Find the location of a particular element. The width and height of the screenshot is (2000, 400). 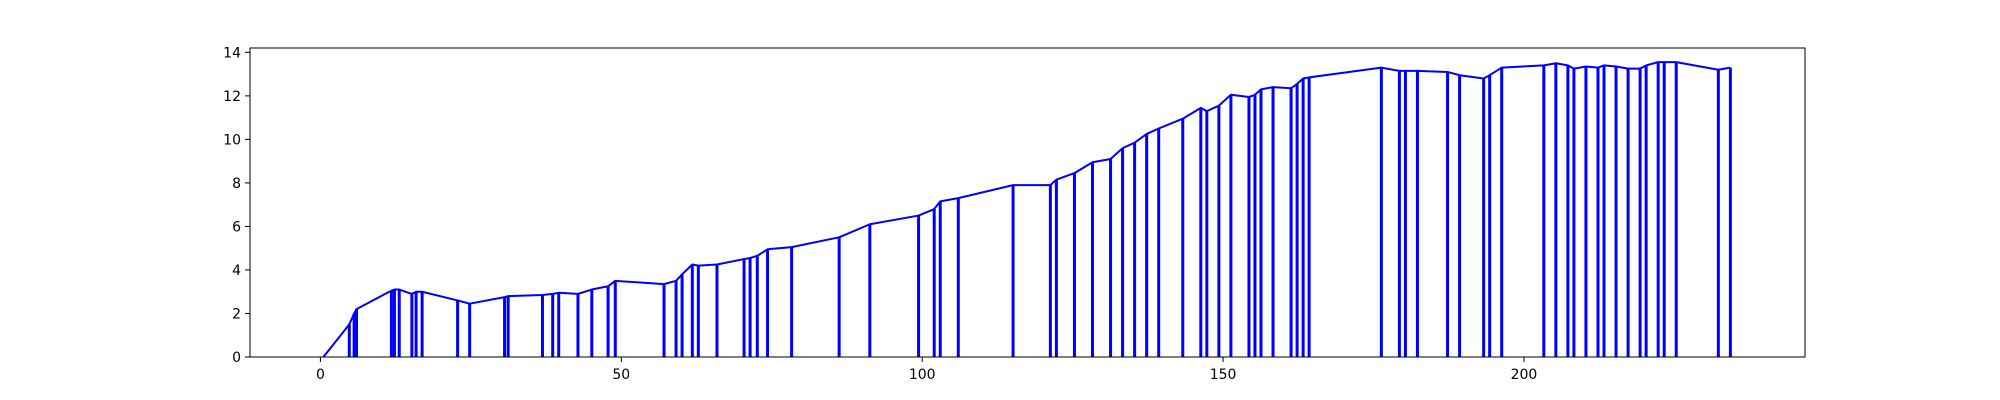

y-tick-label: 0 is located at coordinates (236, 358).